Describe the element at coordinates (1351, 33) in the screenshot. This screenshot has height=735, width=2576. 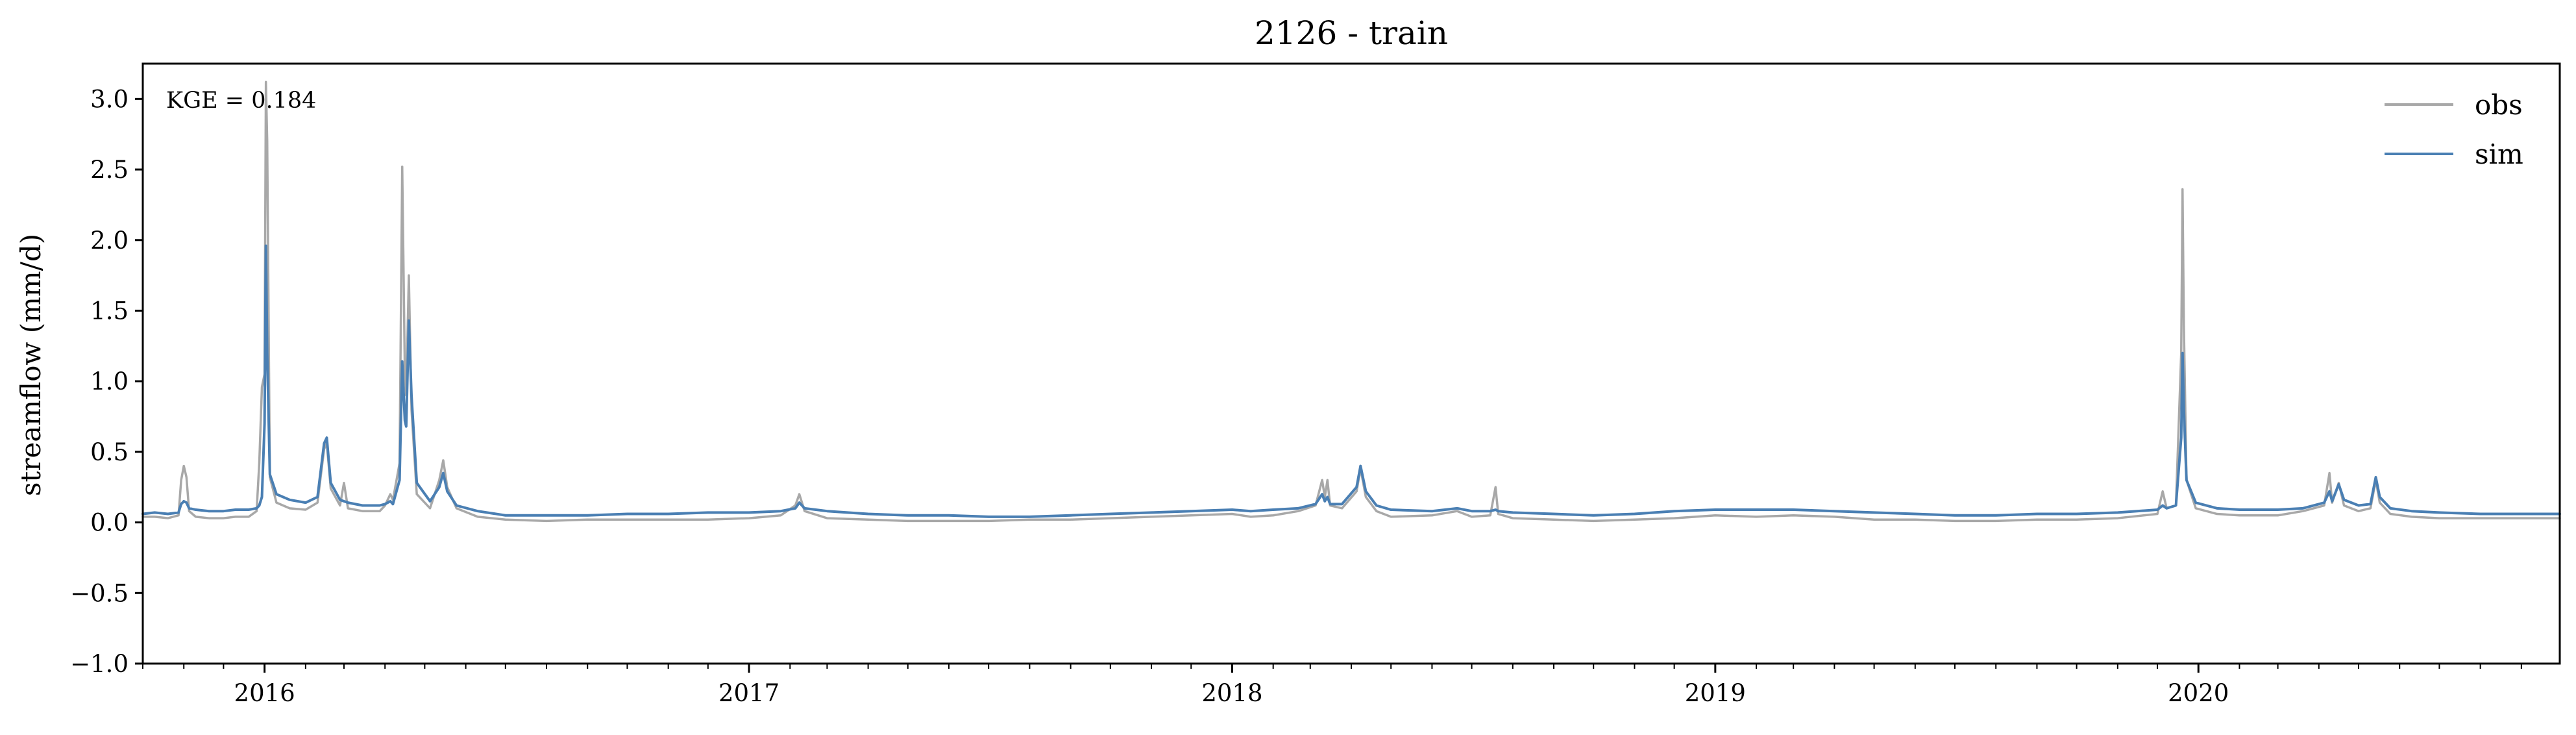
I see `chart-title: 2126 - train` at that location.